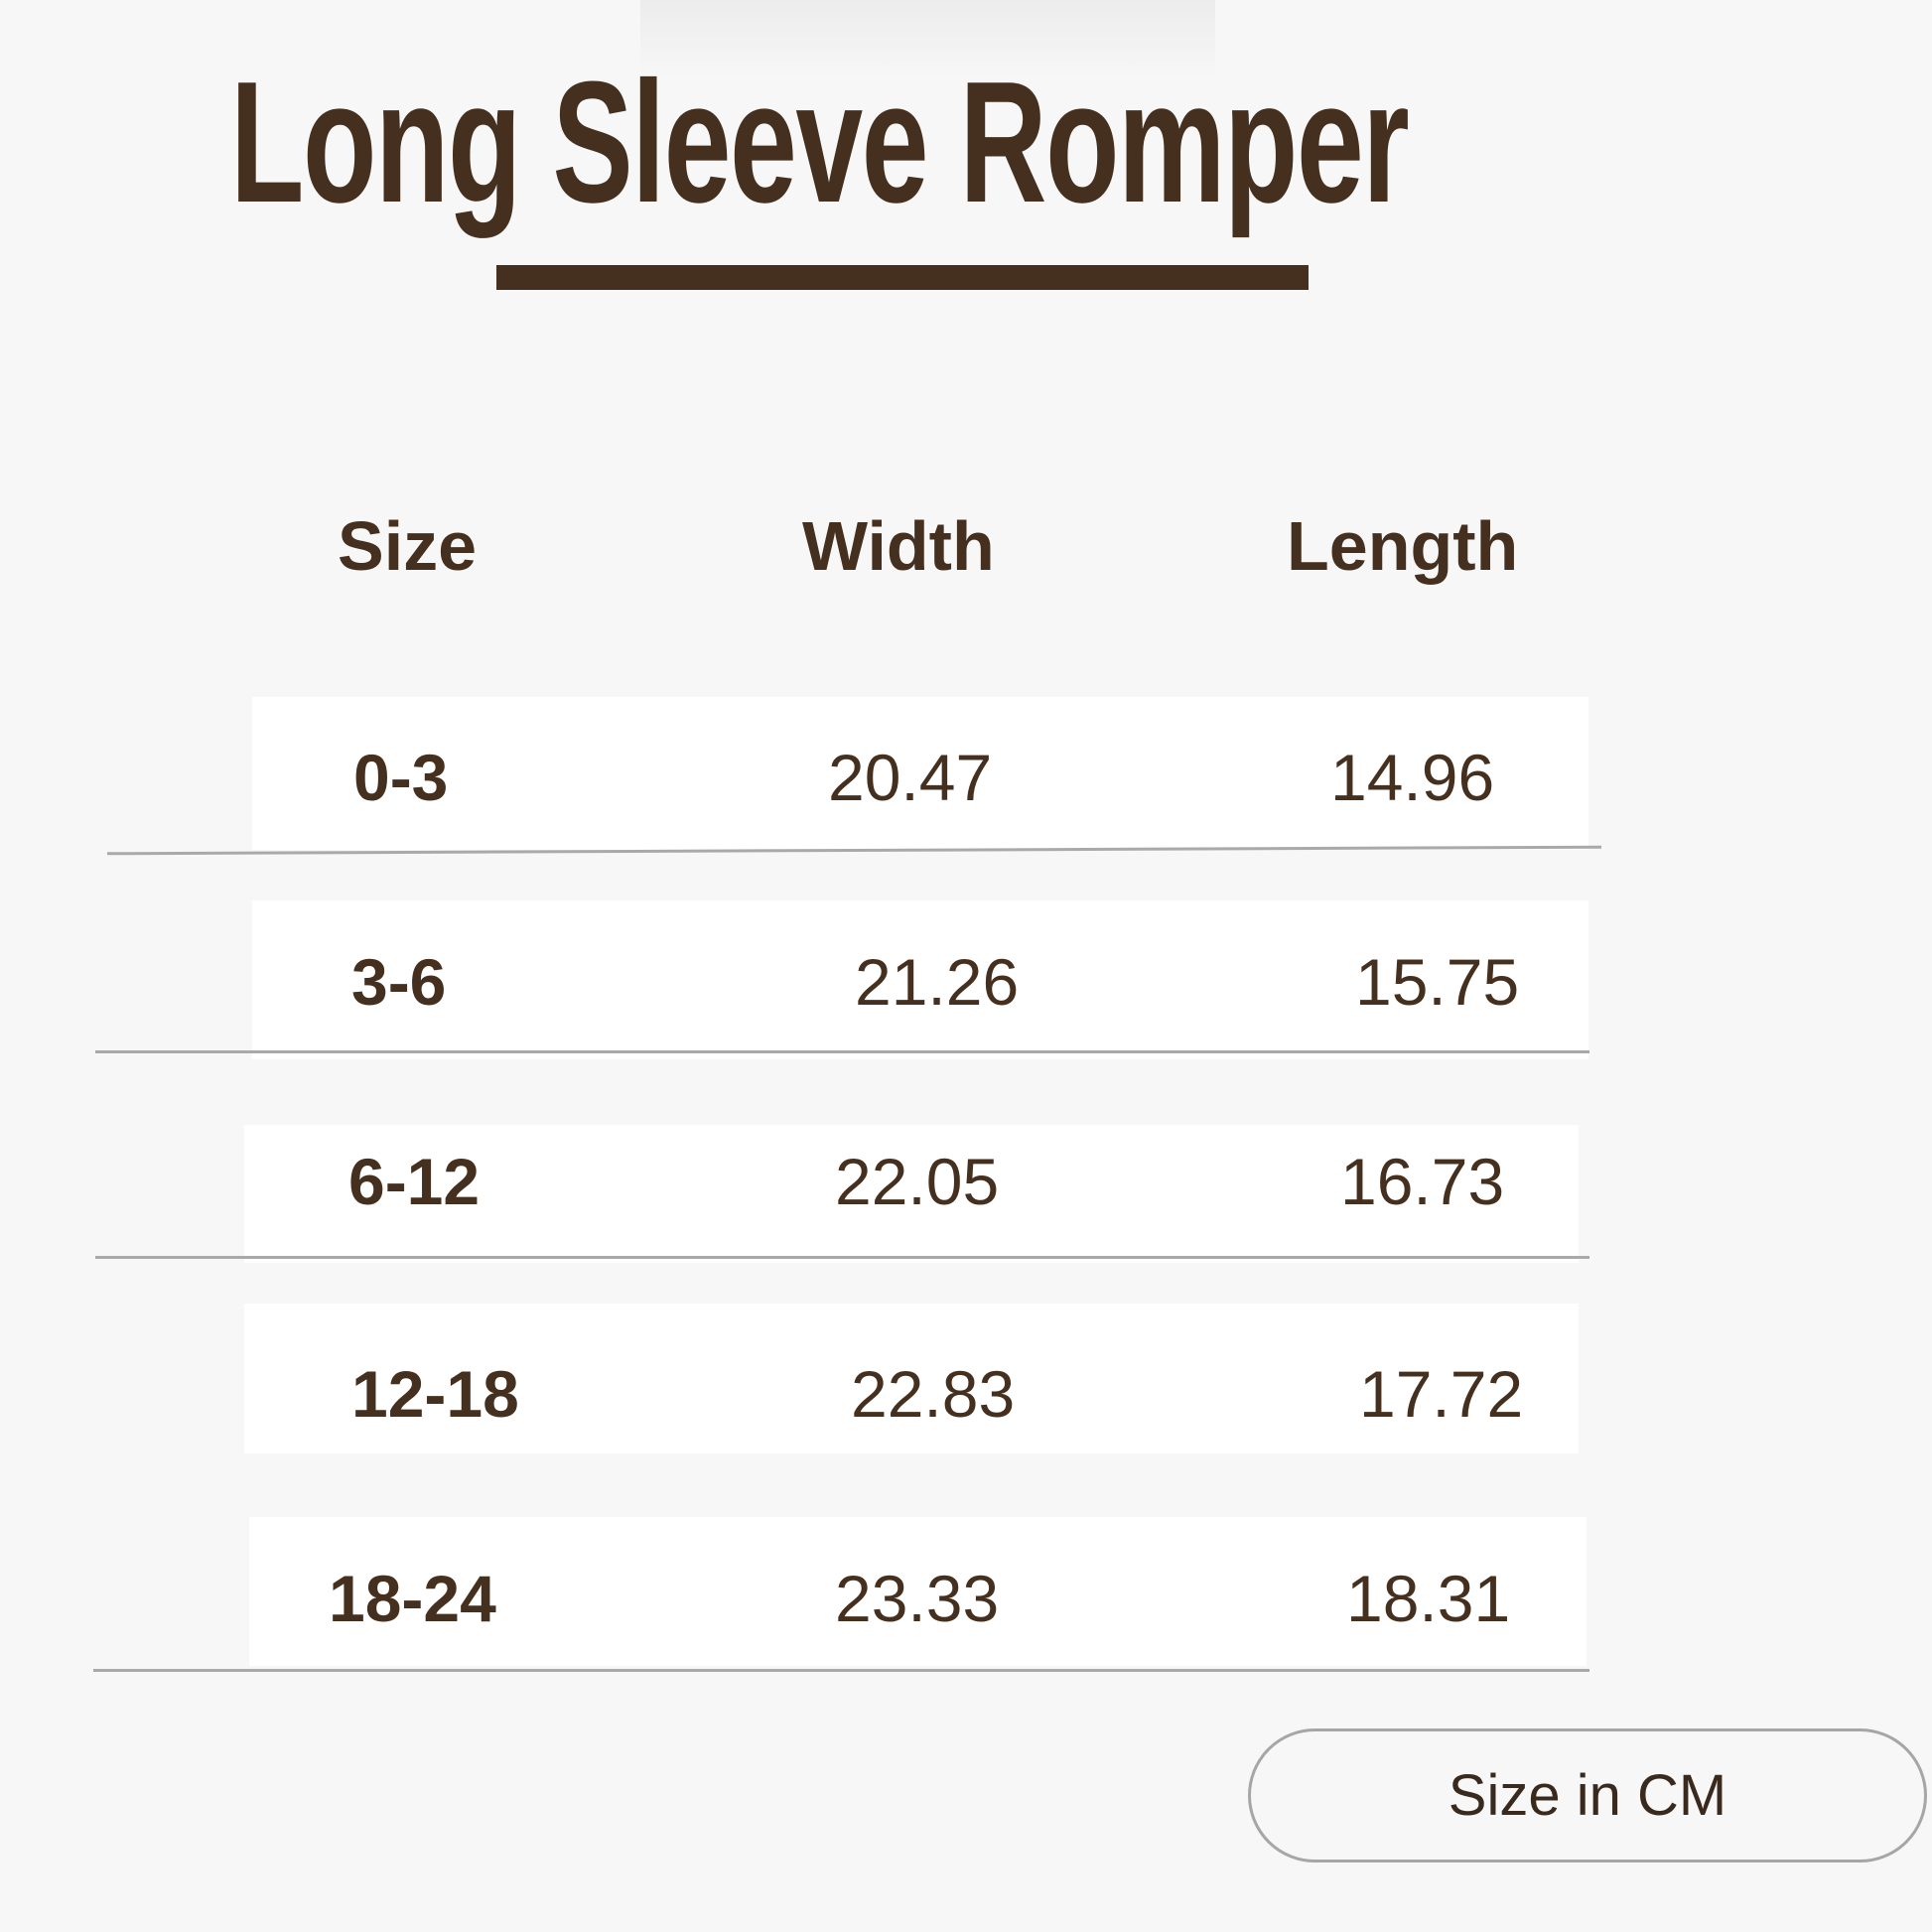  Describe the element at coordinates (1441, 1394) in the screenshot. I see `cell-length: 17.72` at that location.